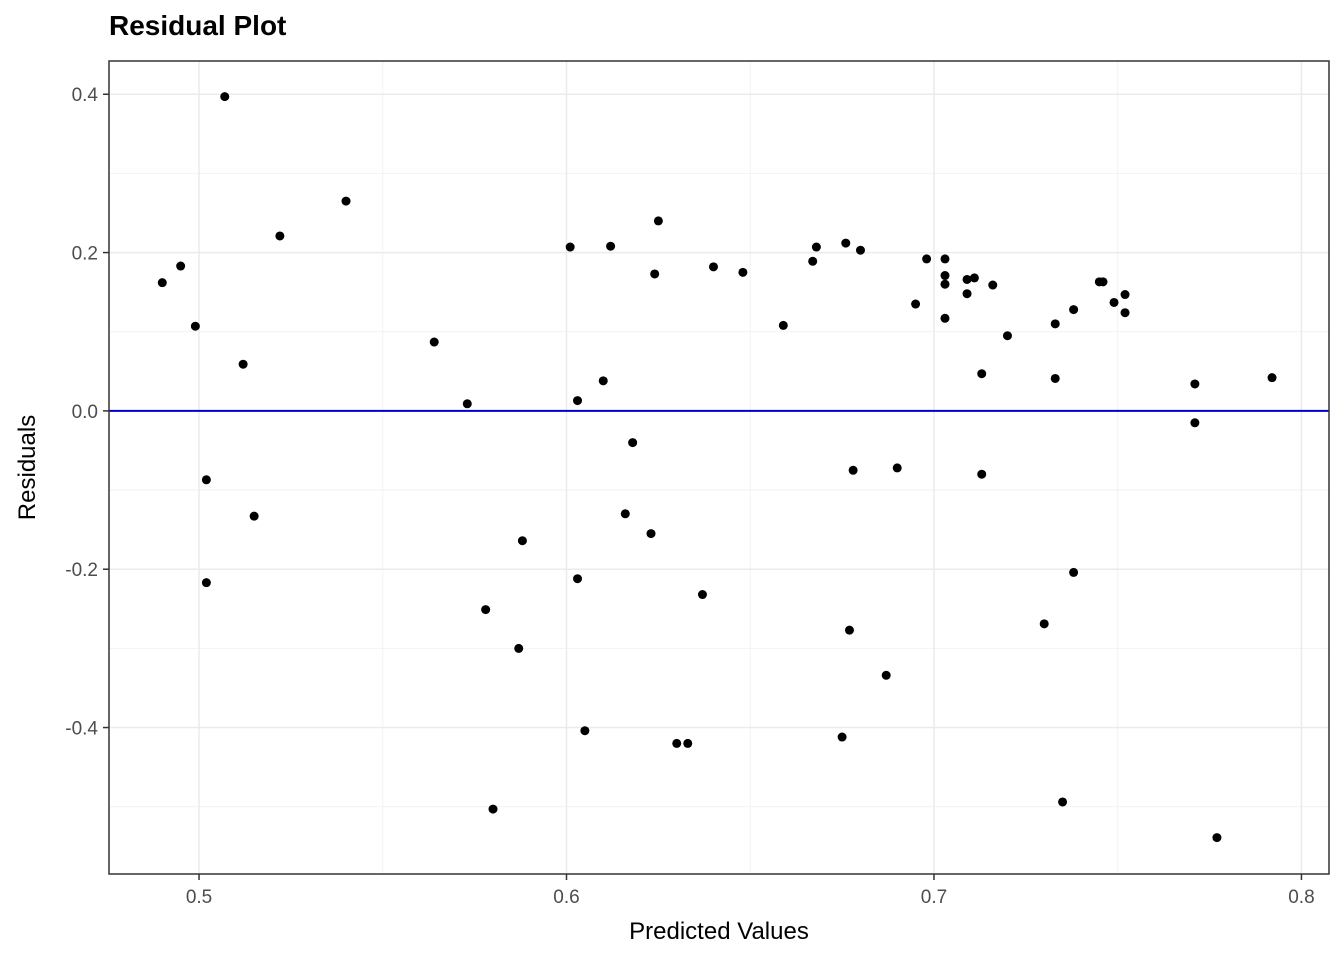 Image resolution: width=1344 pixels, height=960 pixels. What do you see at coordinates (1301, 897) in the screenshot?
I see `x-tick-label: 0.8` at bounding box center [1301, 897].